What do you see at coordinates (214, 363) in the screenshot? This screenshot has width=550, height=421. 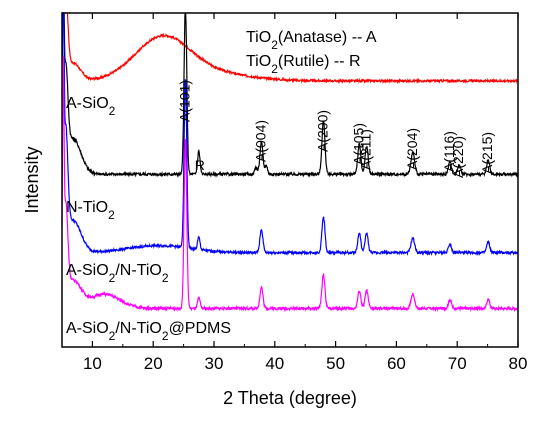 I see `x-tick-label-30: 30` at bounding box center [214, 363].